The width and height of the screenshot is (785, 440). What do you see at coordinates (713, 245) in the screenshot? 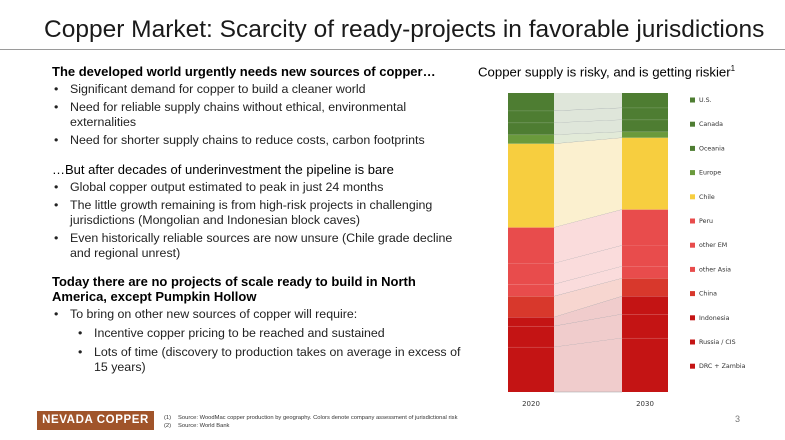
I see `legend-label: other EM` at bounding box center [713, 245].